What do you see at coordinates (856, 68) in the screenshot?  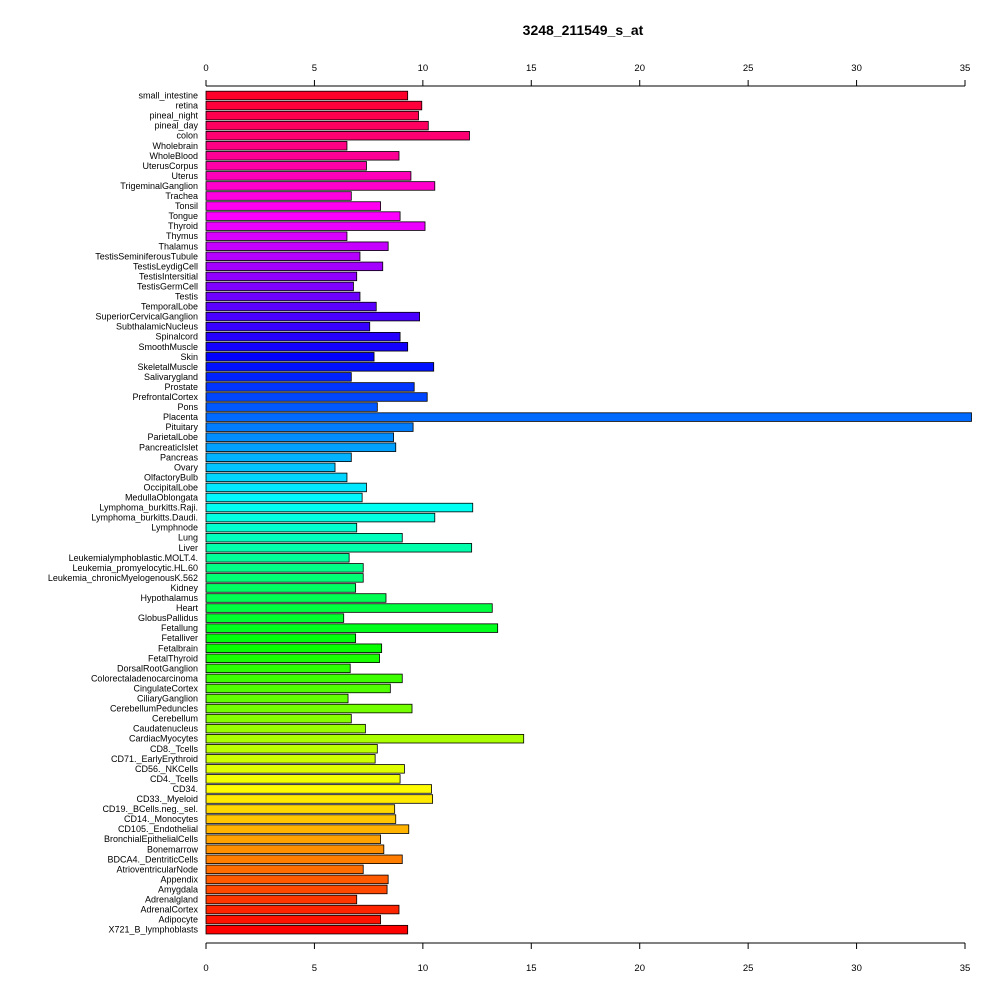 I see `top-axis-tick-label: 30` at bounding box center [856, 68].